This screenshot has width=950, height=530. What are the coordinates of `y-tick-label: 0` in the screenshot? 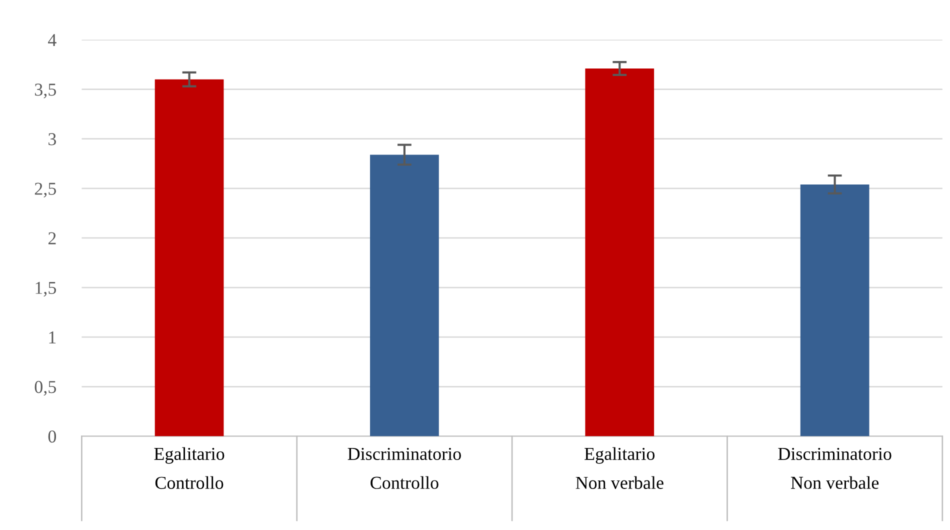 It's located at (52, 436).